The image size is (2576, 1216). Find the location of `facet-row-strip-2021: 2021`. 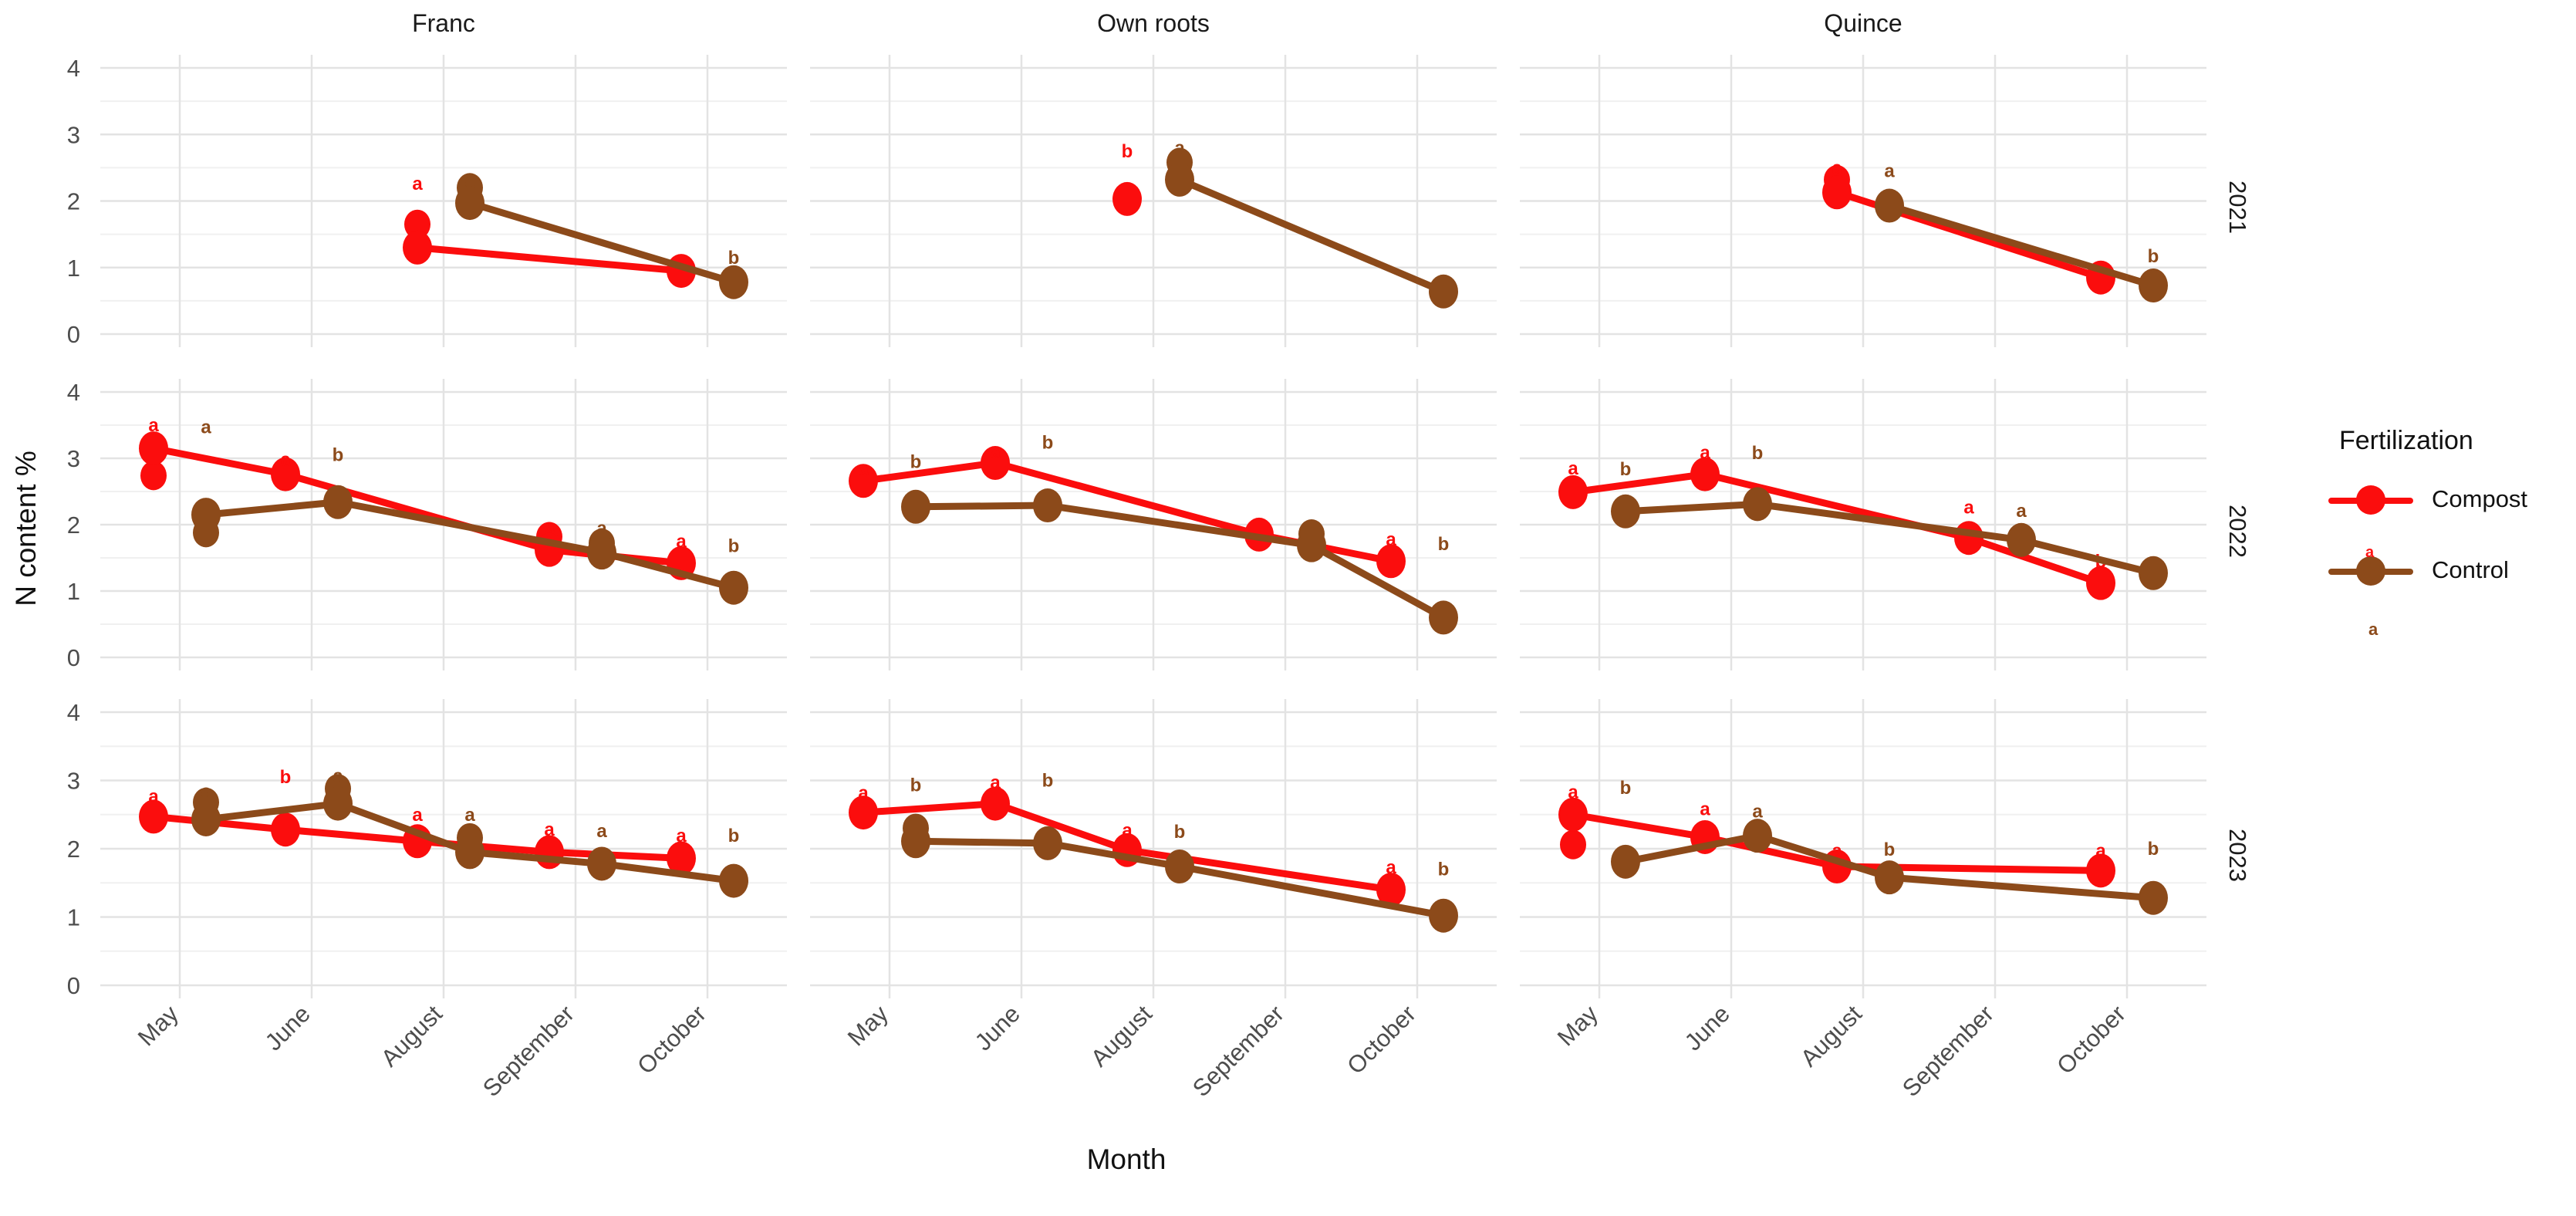

facet-row-strip-2021: 2021 is located at coordinates (2237, 207).